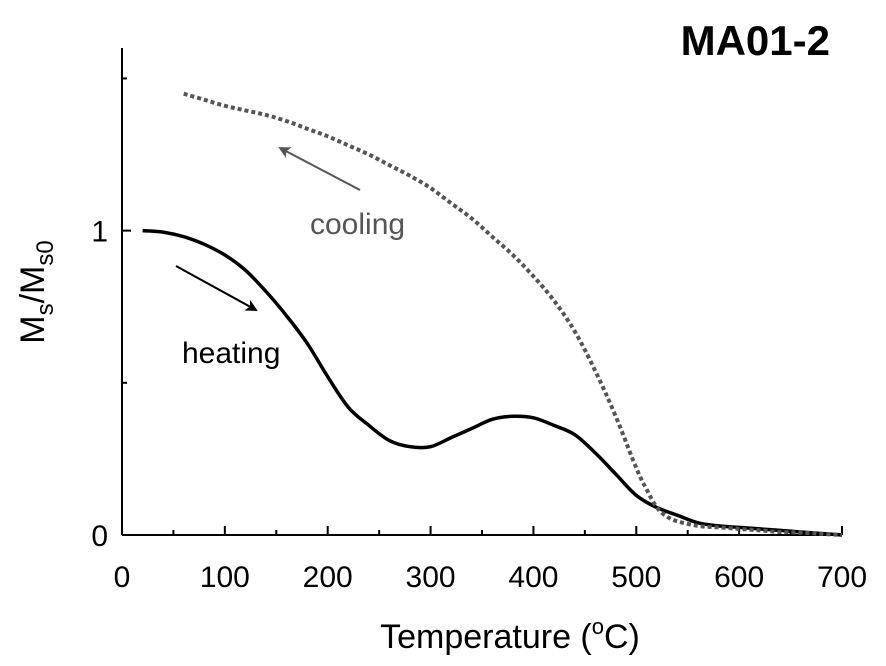 Image resolution: width=886 pixels, height=666 pixels. Describe the element at coordinates (842, 577) in the screenshot. I see `x-tick-label-700: 700` at that location.